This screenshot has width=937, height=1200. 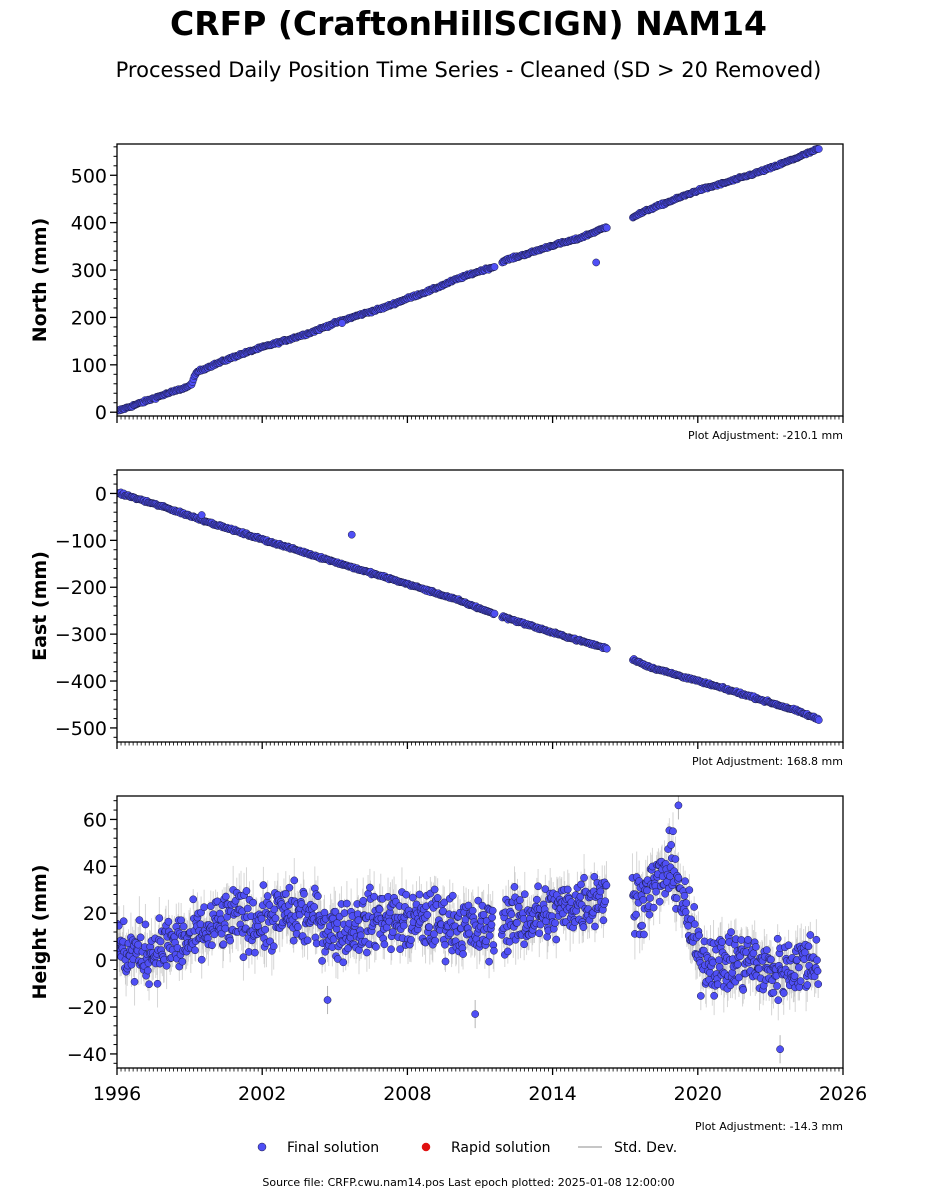 What do you see at coordinates (81, 729) in the screenshot?
I see `y-tick-label: −500` at bounding box center [81, 729].